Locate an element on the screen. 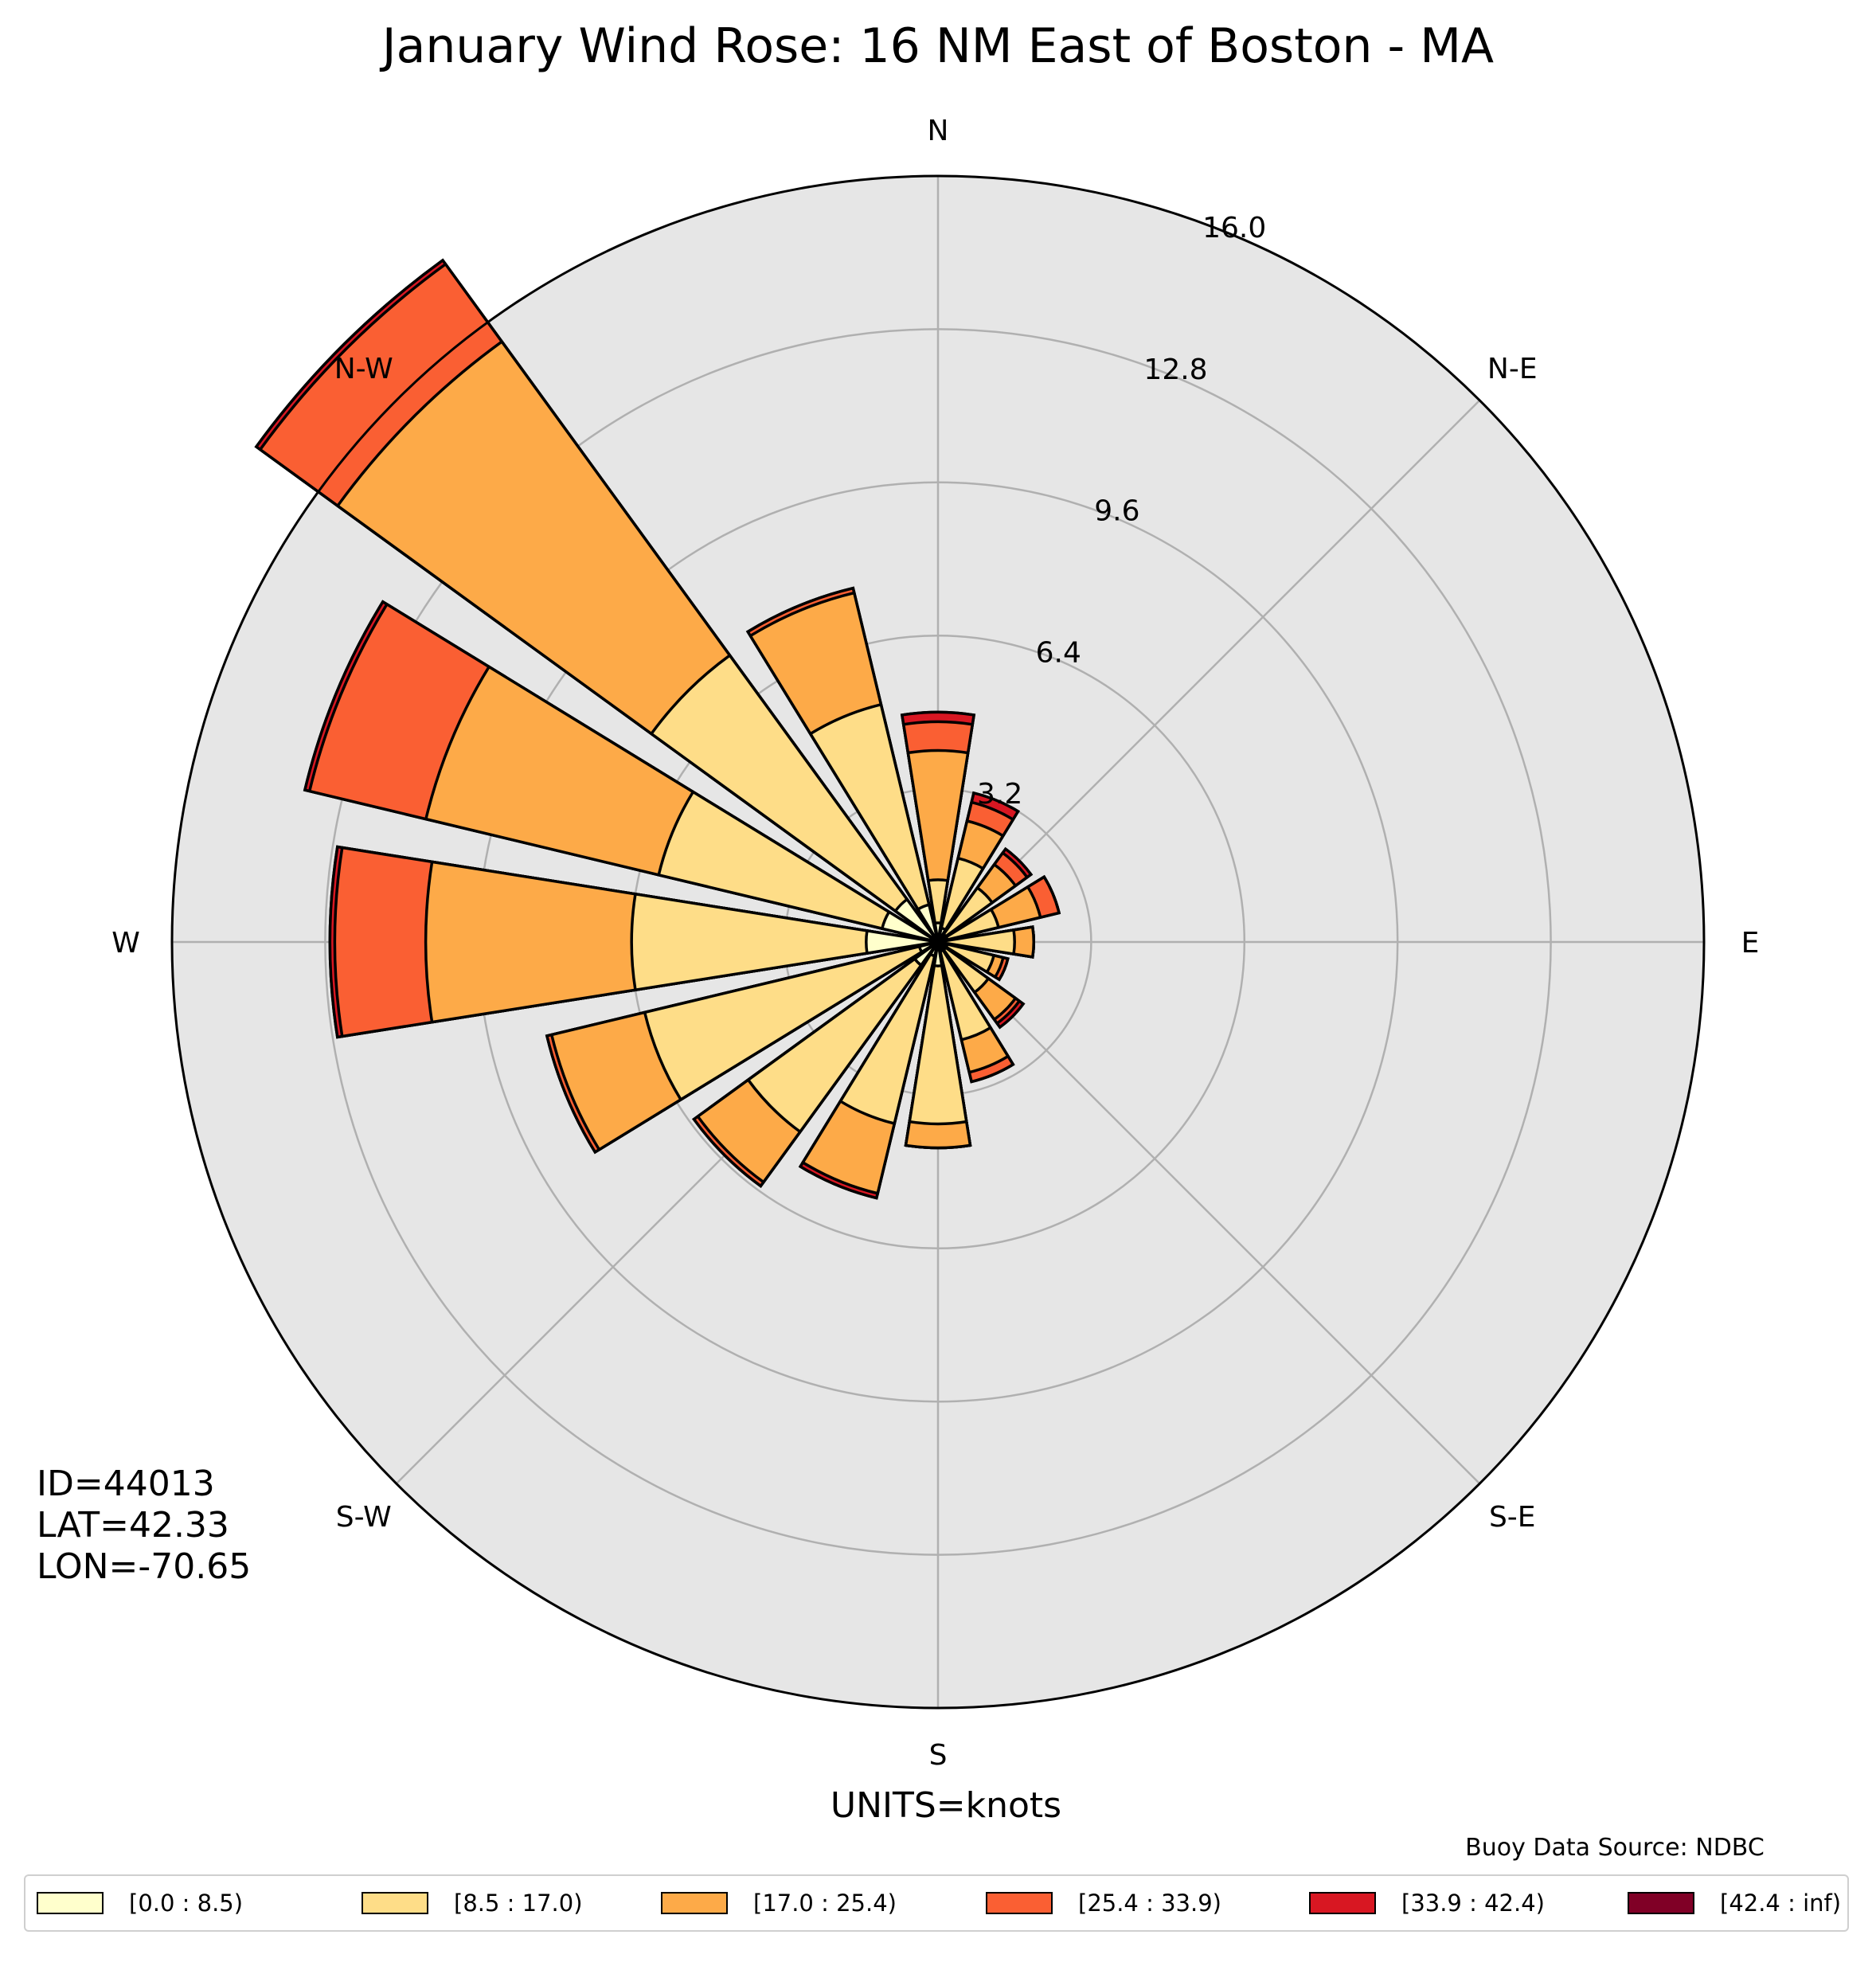 The image size is (1876, 1962). legend-item: [17.0 : 25.4) is located at coordinates (779, 1903).